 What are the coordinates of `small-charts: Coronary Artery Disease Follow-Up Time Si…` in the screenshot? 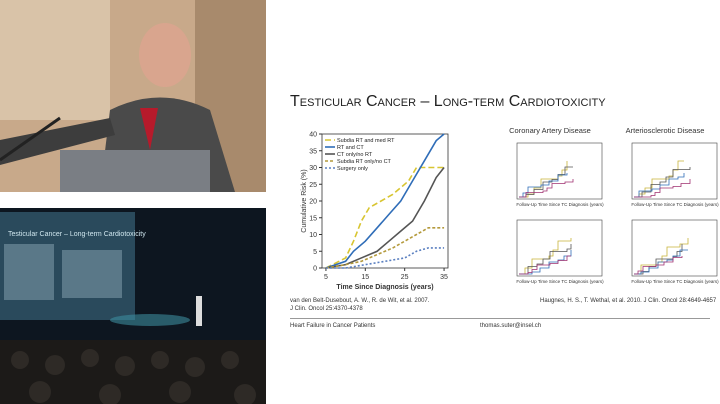 It's located at (614, 205).